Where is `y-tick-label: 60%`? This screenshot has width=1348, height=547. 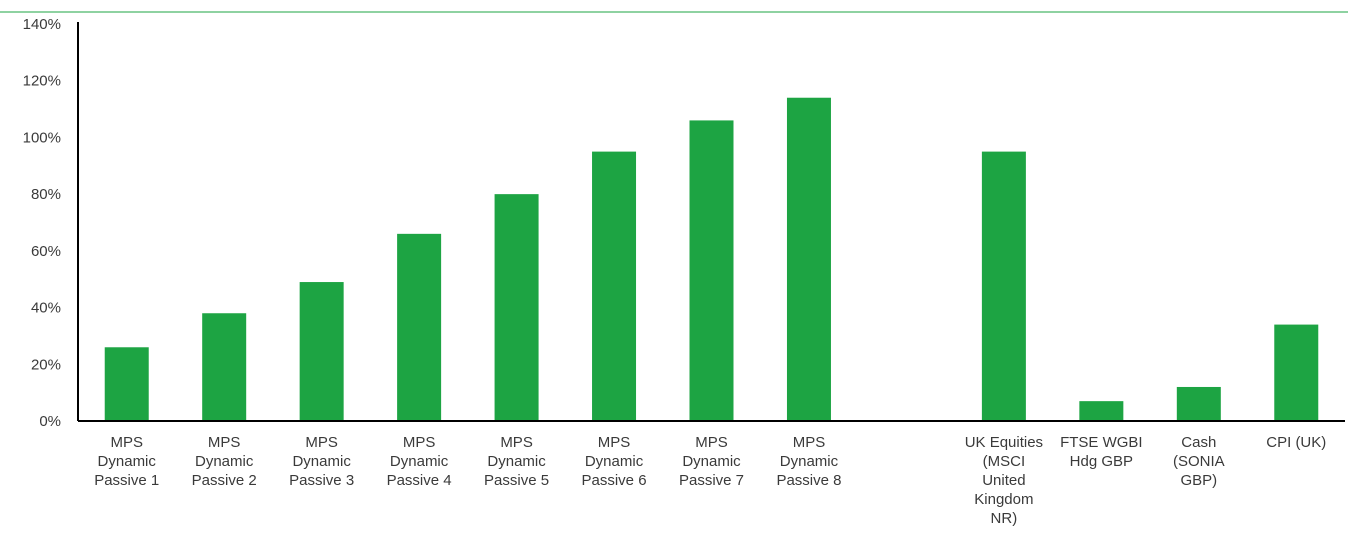 y-tick-label: 60% is located at coordinates (46, 251).